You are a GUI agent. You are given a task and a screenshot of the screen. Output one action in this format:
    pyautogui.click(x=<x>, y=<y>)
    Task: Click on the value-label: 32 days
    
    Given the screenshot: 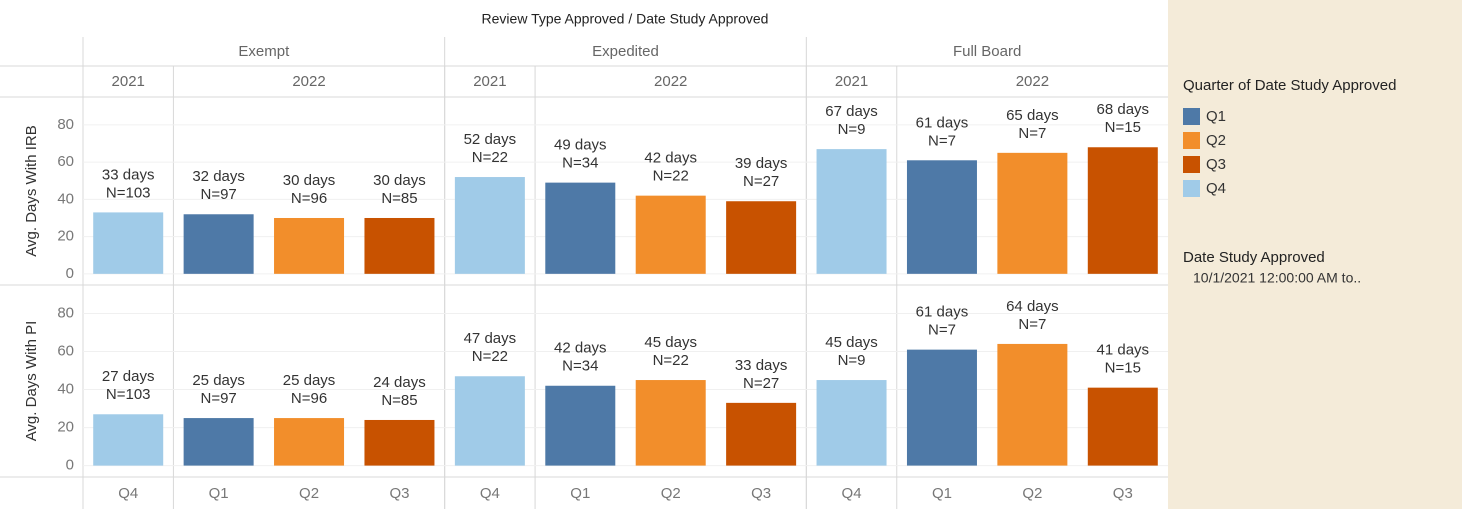 What is the action you would take?
    pyautogui.click(x=218, y=176)
    